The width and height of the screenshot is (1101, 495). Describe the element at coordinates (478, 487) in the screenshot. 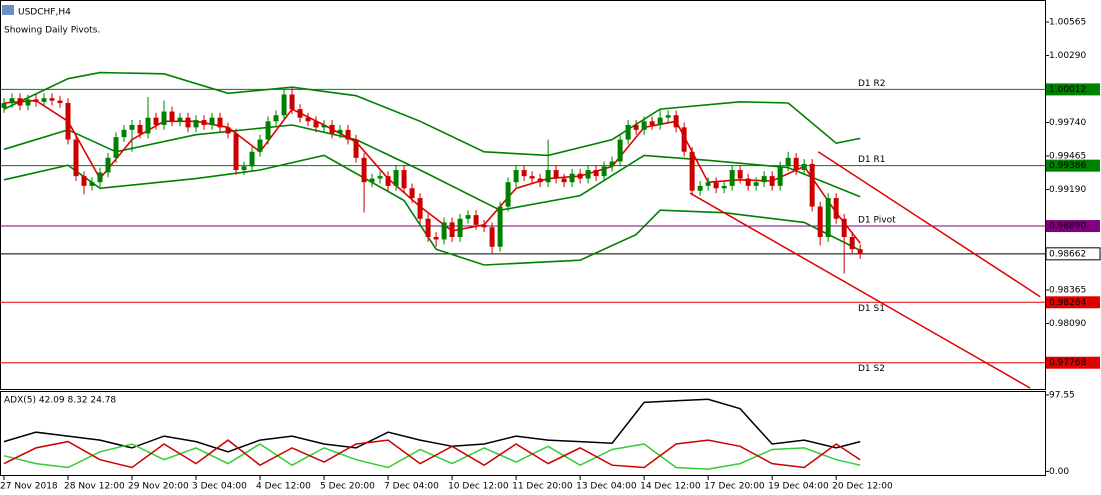

I see `x-tick-label: 10 Dec 12:00` at that location.